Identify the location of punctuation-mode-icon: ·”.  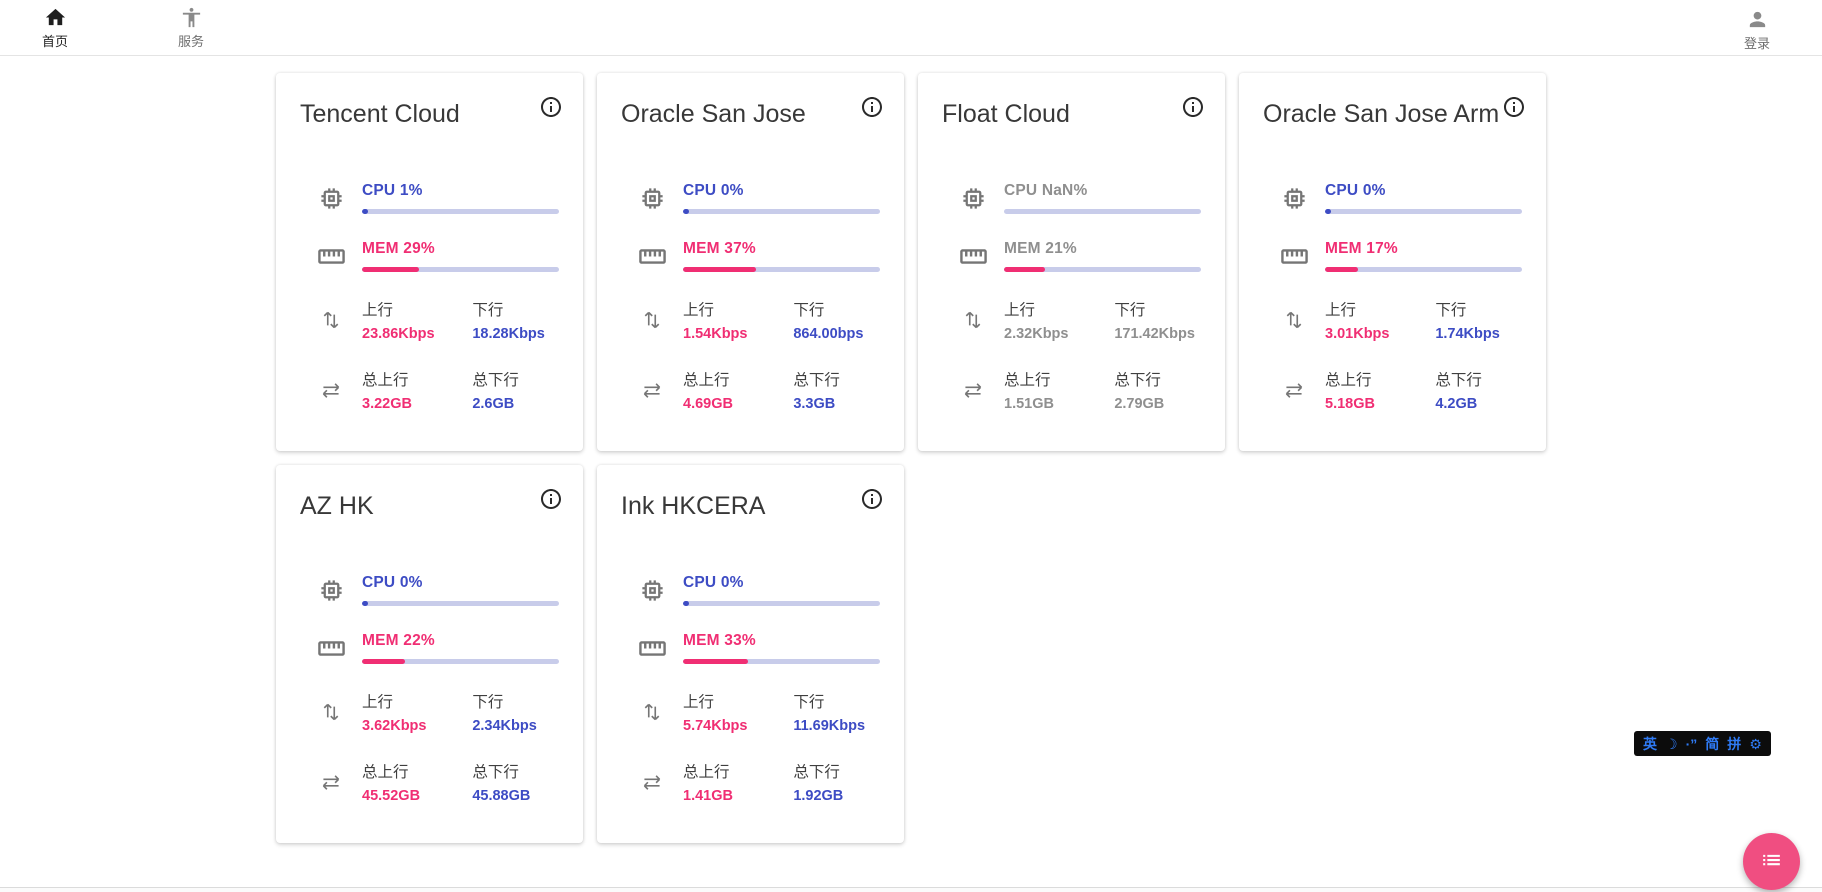
(1691, 743).